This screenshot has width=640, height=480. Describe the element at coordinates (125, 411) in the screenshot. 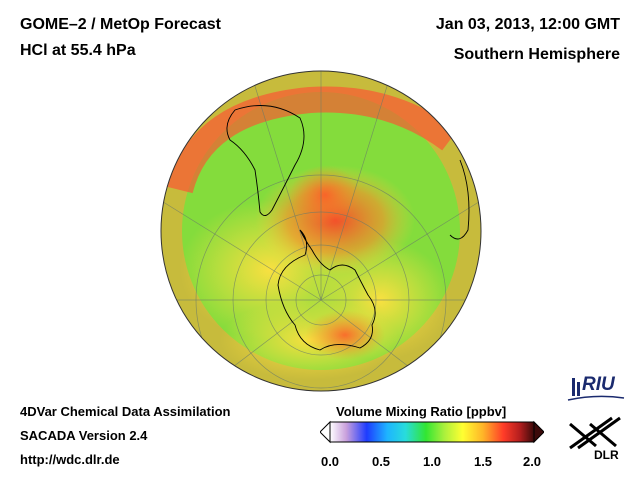

I see `footer-line-1: 4DVar Chemical Data Assimilation` at that location.